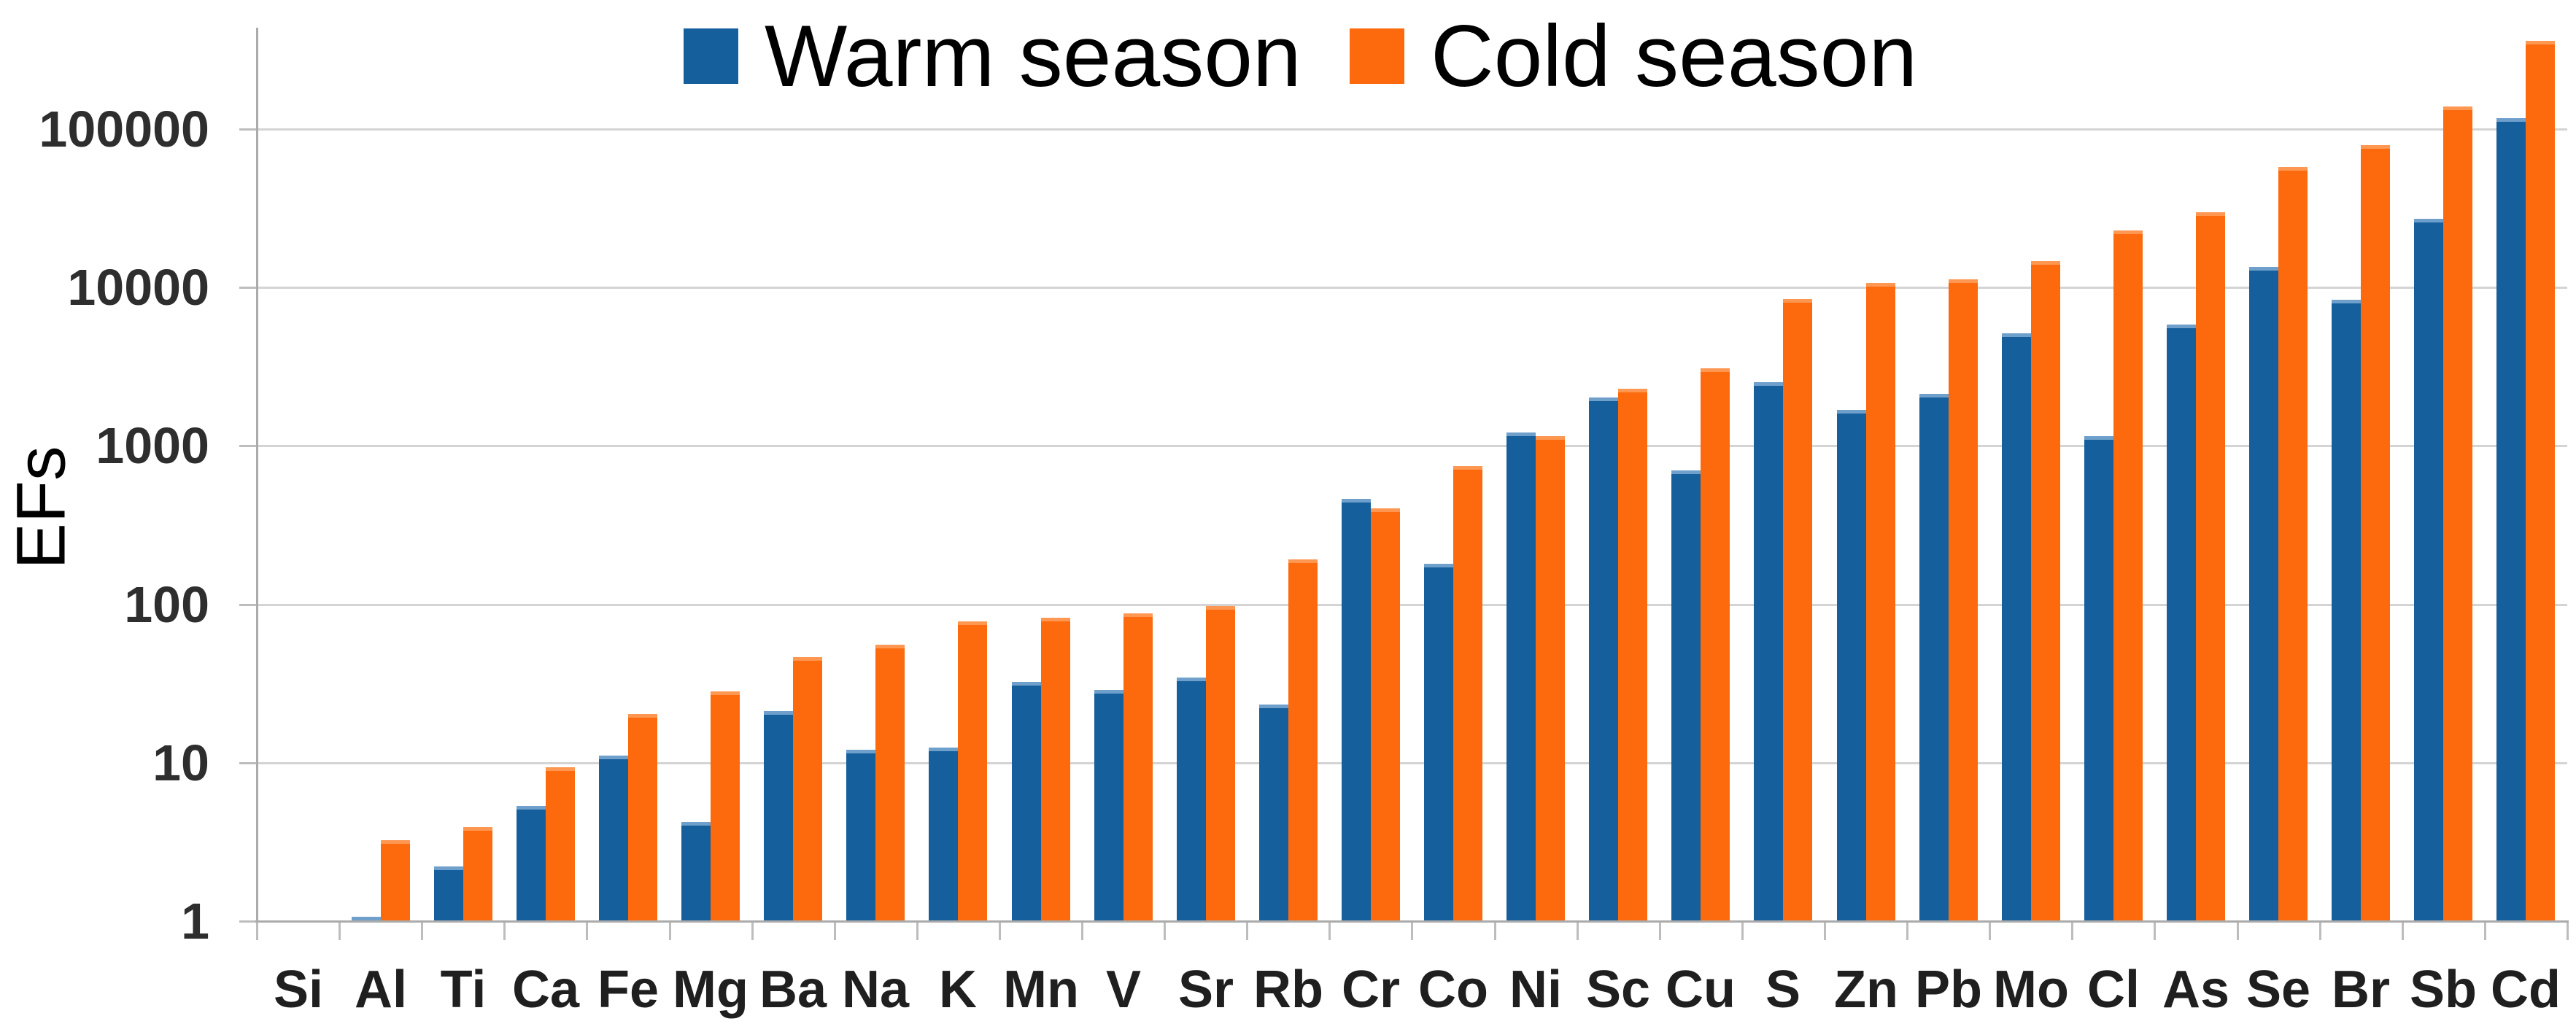 This screenshot has height=1032, width=2576. What do you see at coordinates (860, 835) in the screenshot?
I see `bar-warm-na` at bounding box center [860, 835].